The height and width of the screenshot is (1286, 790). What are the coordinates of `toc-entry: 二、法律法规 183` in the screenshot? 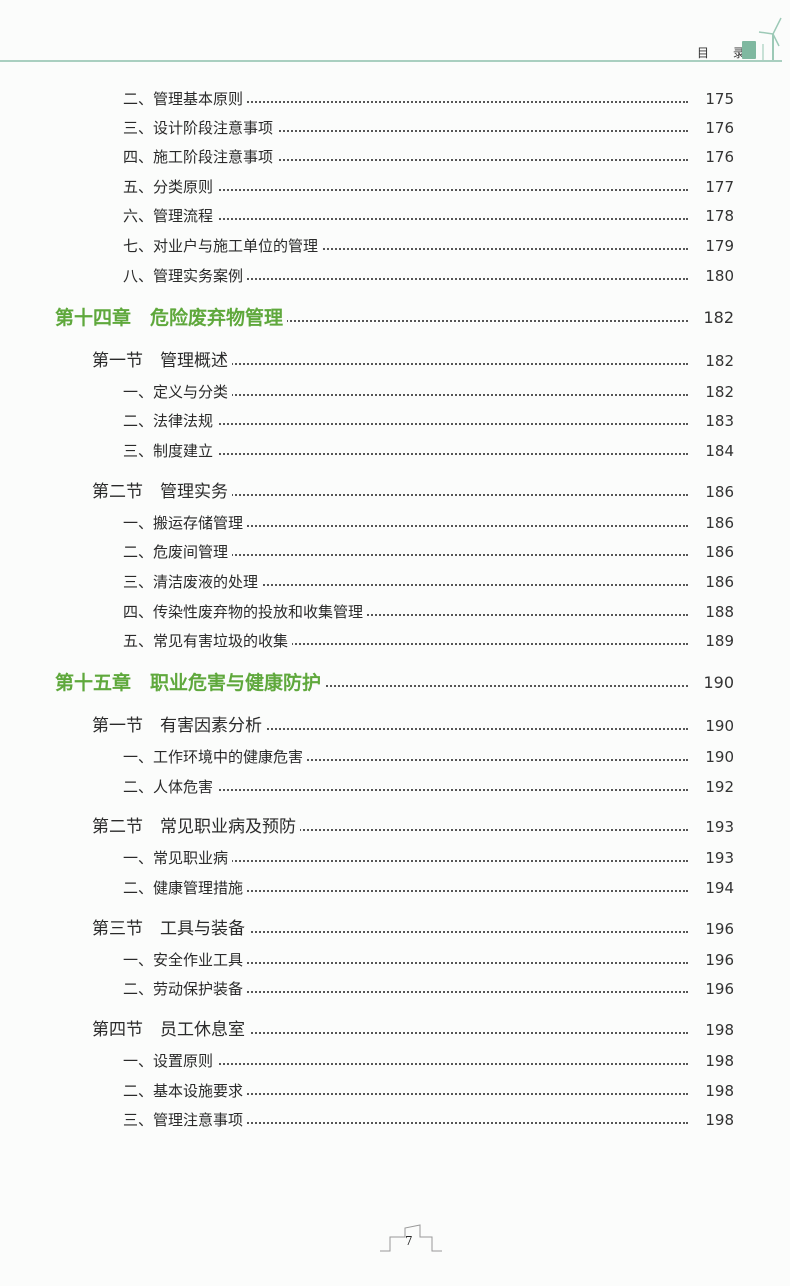 It's located at (395, 421).